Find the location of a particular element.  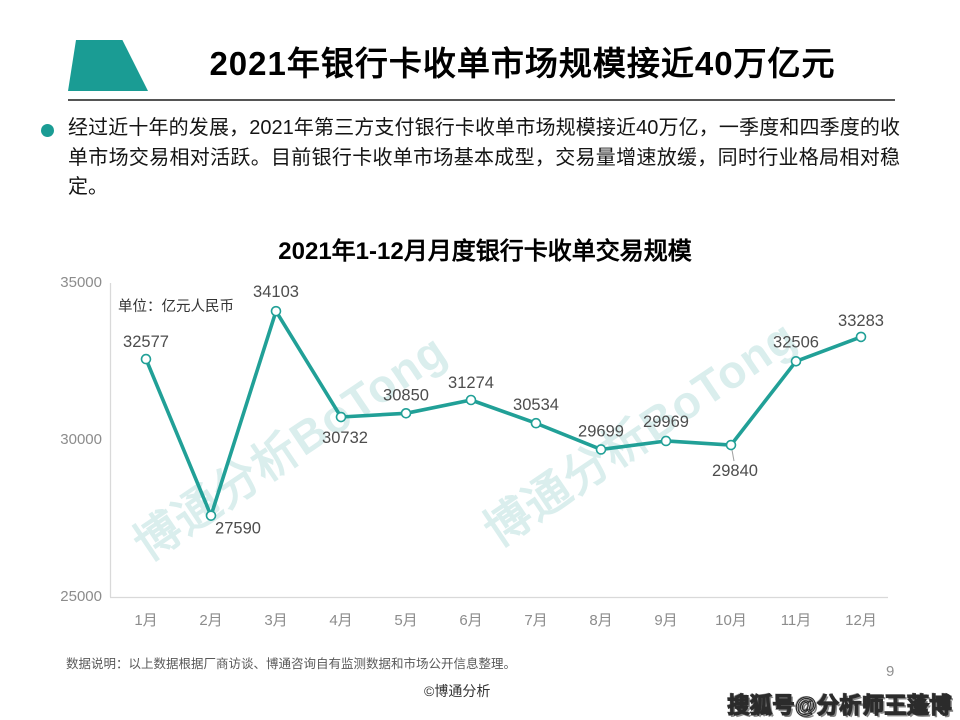

x-tick-label: 12月 is located at coordinates (861, 620).